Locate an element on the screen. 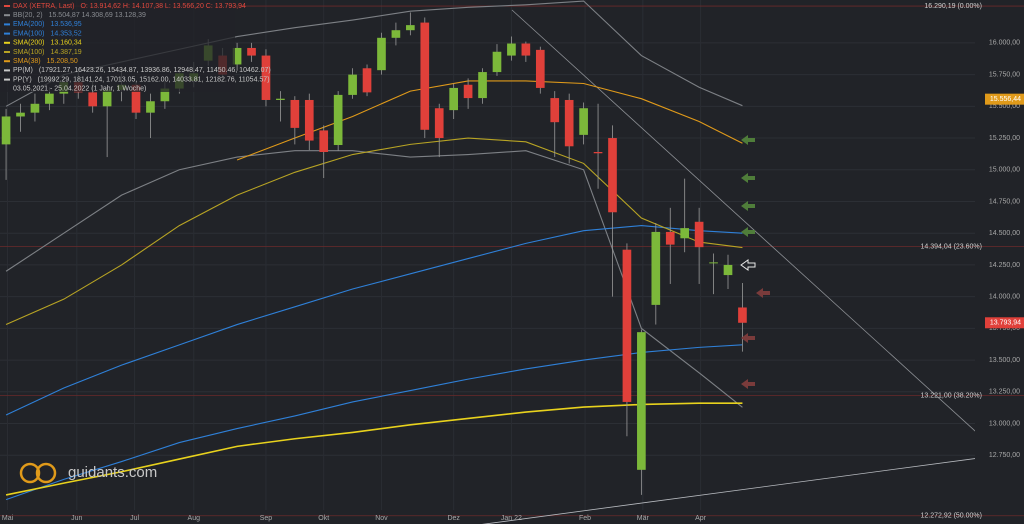 This screenshot has height=524, width=1024. price-tag-label: 13.793,94 is located at coordinates (1005, 323).